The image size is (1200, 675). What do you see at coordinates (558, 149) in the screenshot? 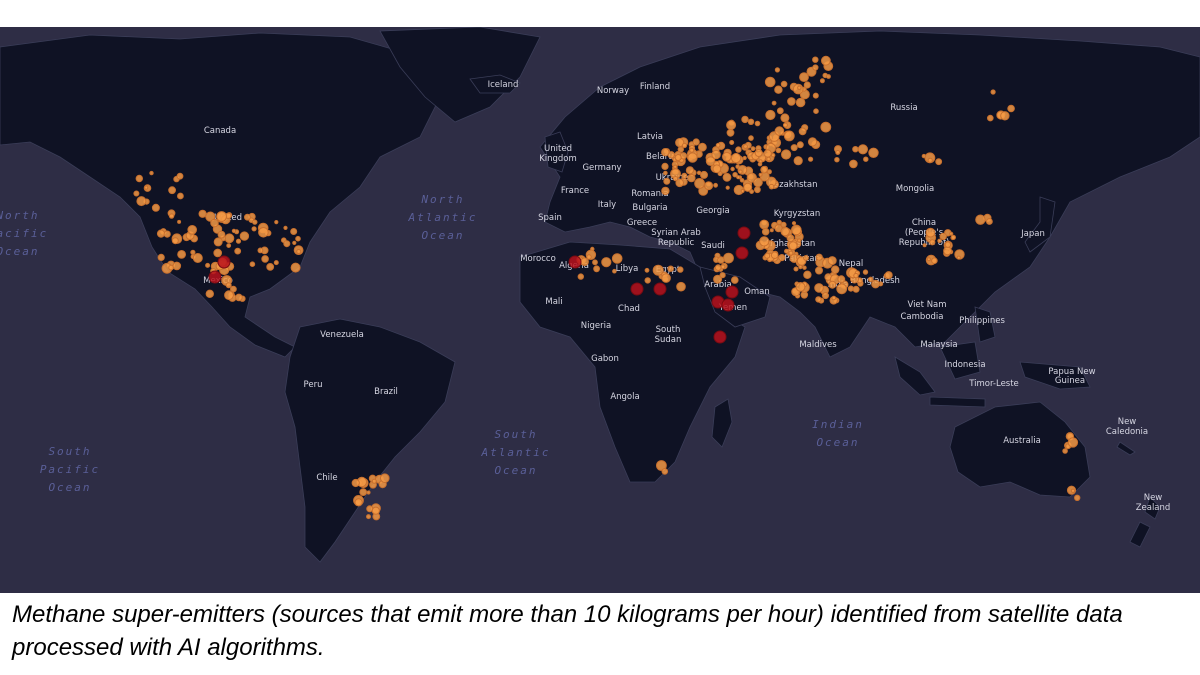
I see `country-label: United` at bounding box center [558, 149].